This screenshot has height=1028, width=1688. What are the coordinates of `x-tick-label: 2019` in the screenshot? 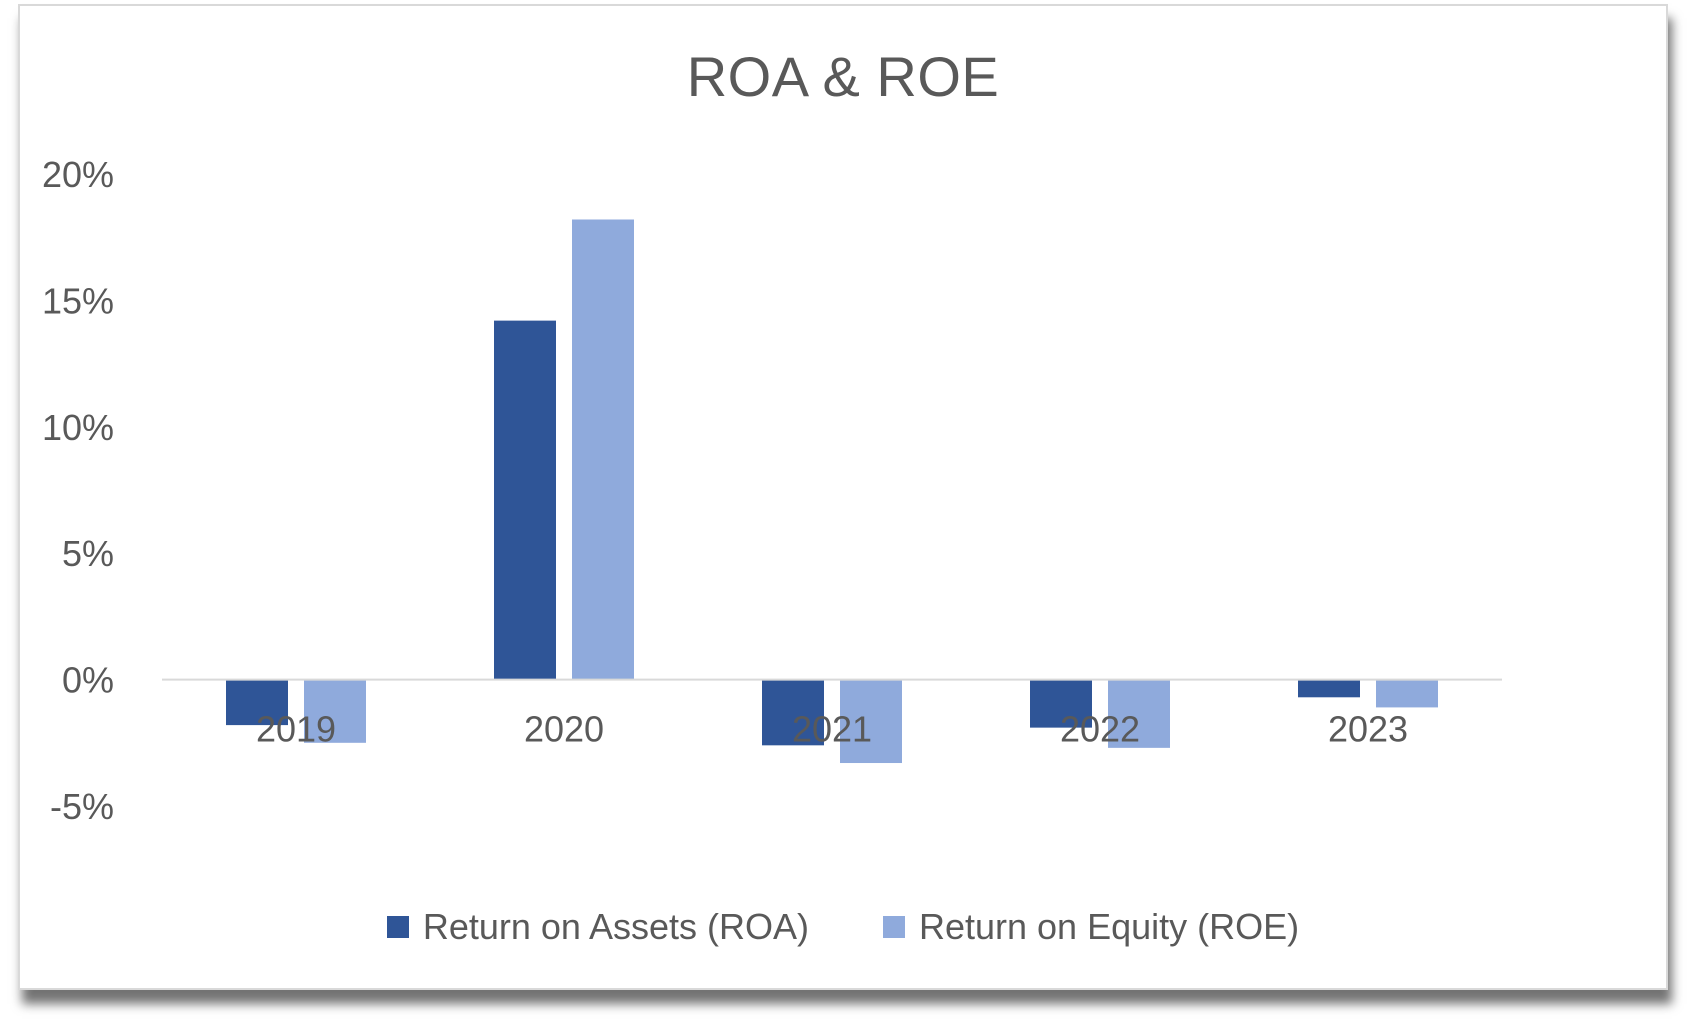 It's located at (296, 729).